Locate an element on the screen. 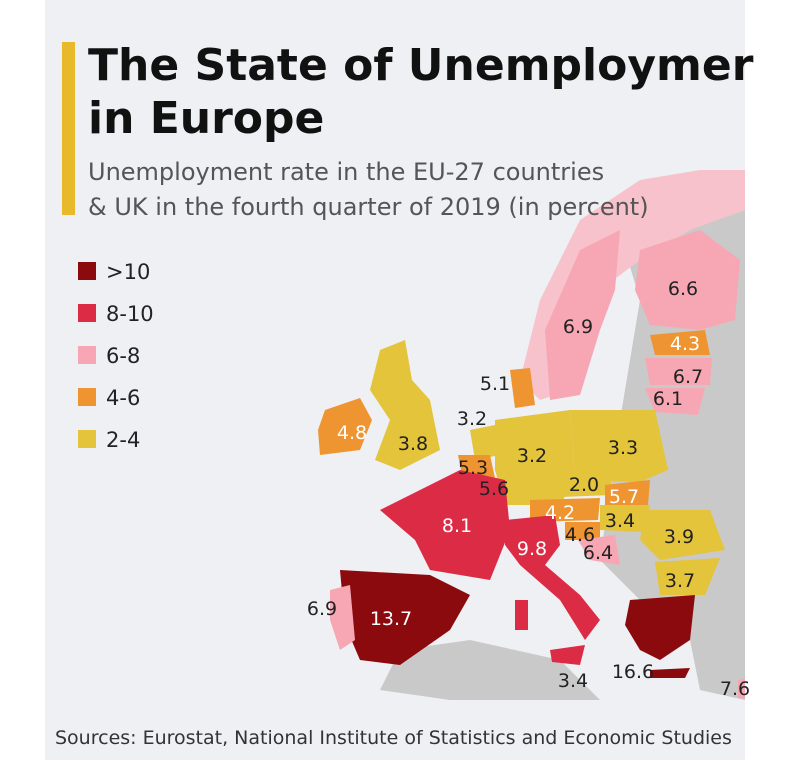  region-label: 3.8 is located at coordinates (413, 444).